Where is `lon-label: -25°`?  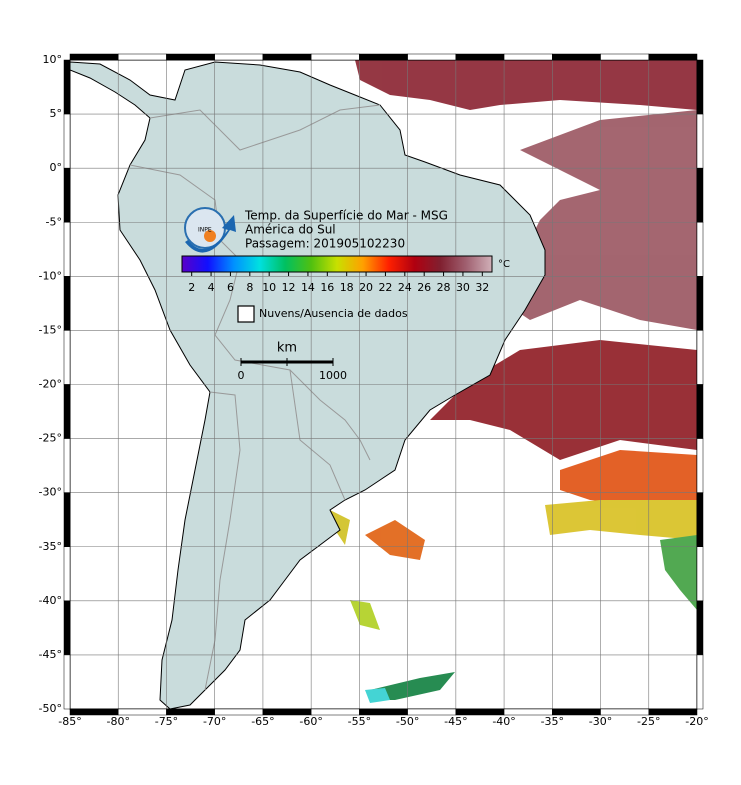
lon-label: -25° is located at coordinates (648, 721).